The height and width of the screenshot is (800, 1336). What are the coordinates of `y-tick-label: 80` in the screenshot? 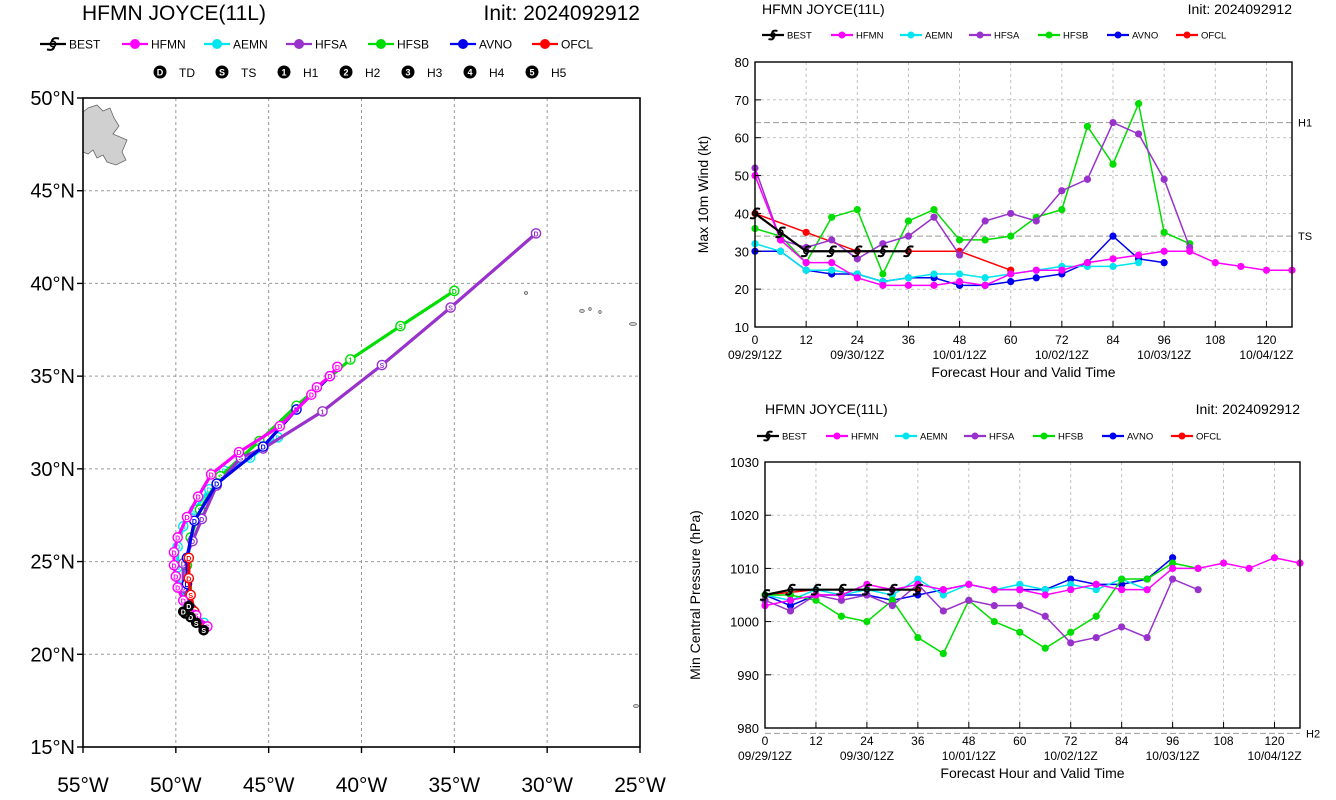 It's located at (742, 62).